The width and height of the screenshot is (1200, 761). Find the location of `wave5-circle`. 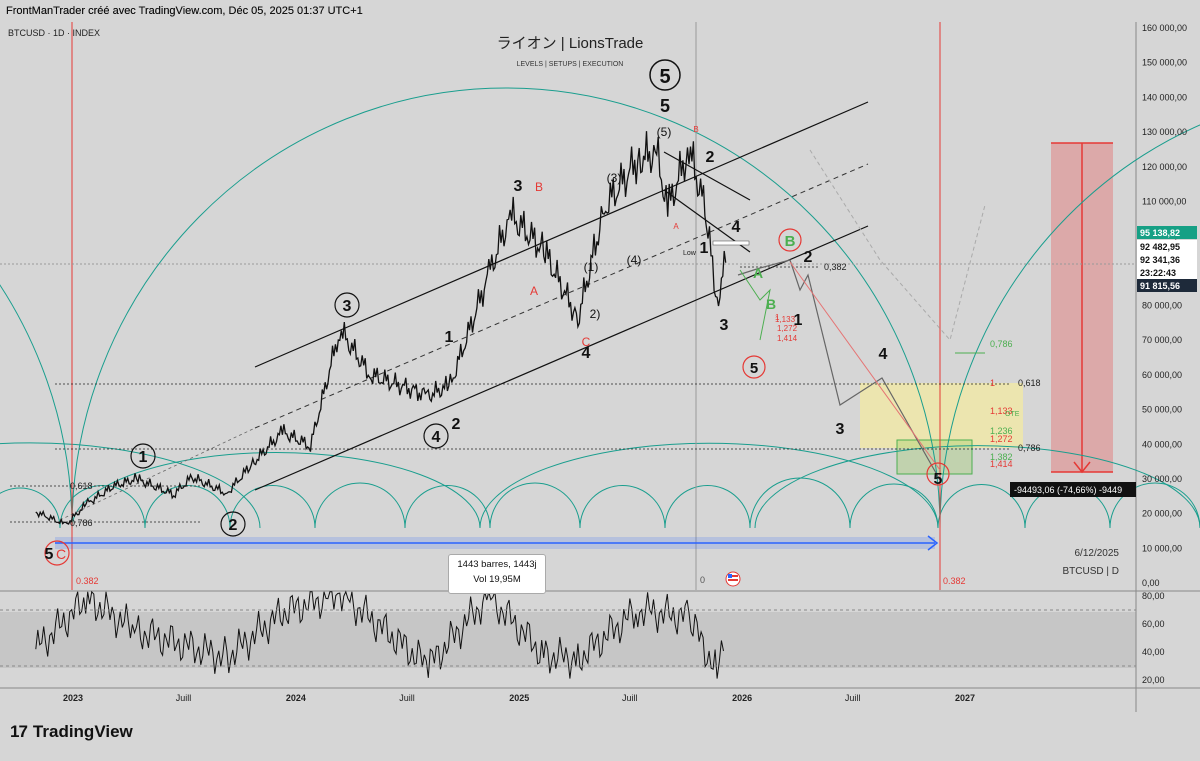

wave5-circle is located at coordinates (665, 75).